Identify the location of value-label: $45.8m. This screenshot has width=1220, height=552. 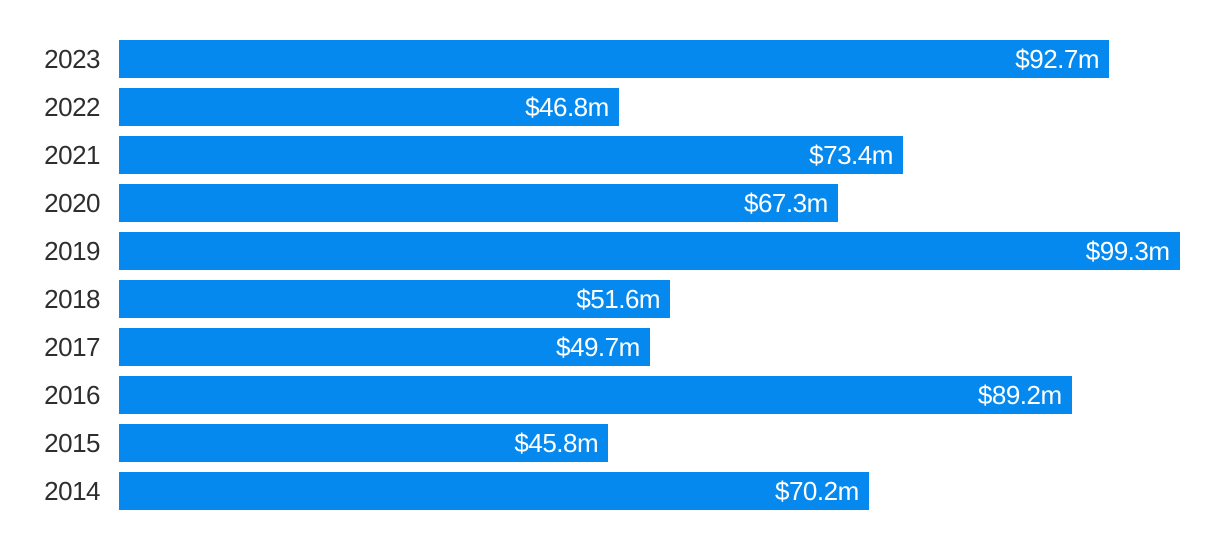
(556, 443).